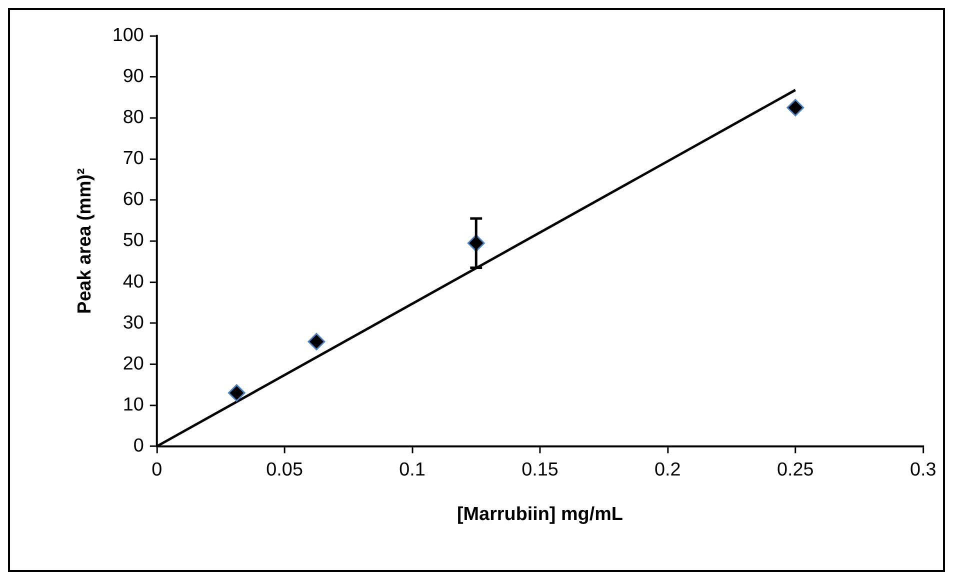 This screenshot has width=957, height=584. Describe the element at coordinates (133, 405) in the screenshot. I see `y-tick-label: 10` at that location.